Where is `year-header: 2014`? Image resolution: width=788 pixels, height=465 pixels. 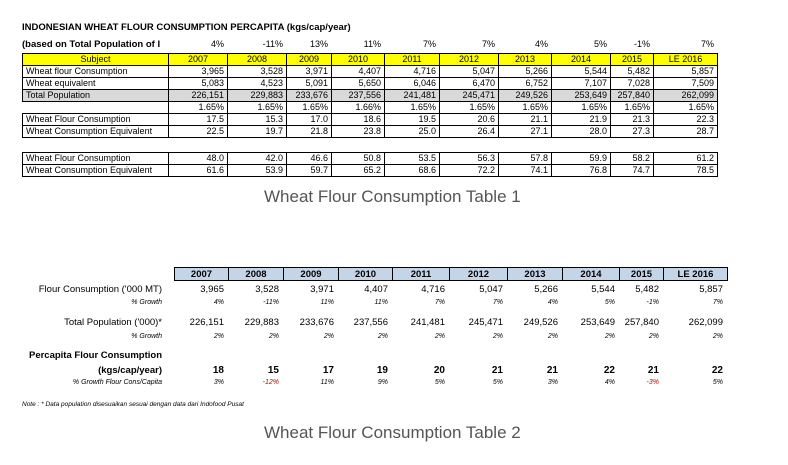 year-header: 2014 is located at coordinates (581, 59).